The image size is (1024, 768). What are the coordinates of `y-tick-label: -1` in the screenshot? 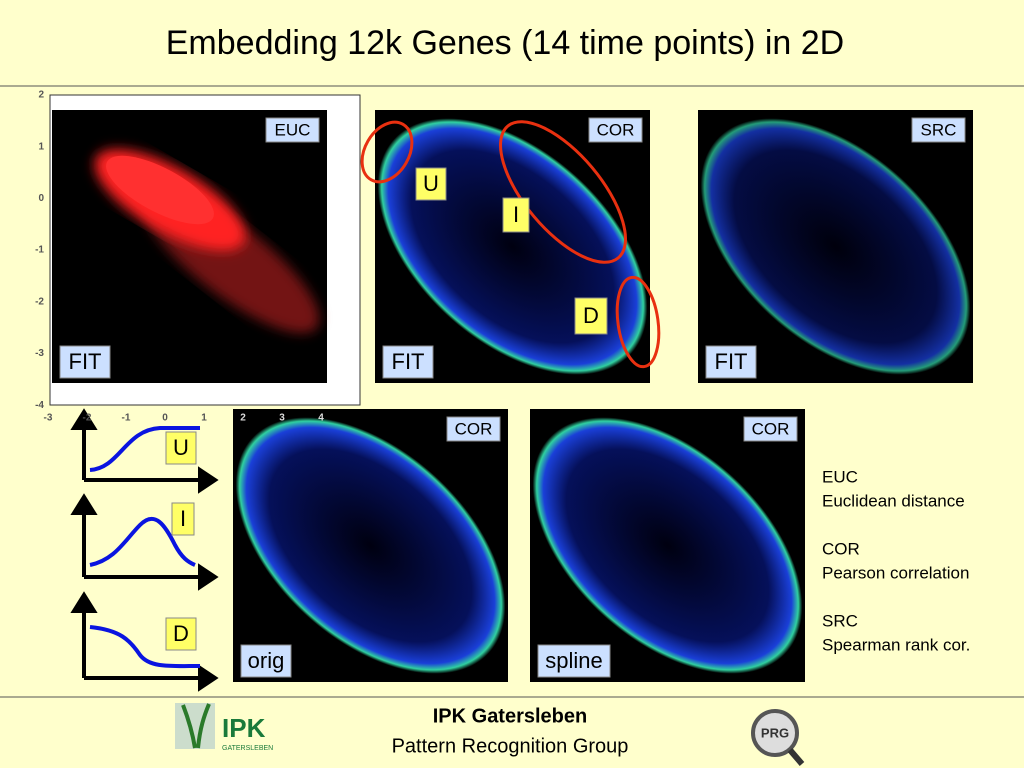 It's located at (39, 250).